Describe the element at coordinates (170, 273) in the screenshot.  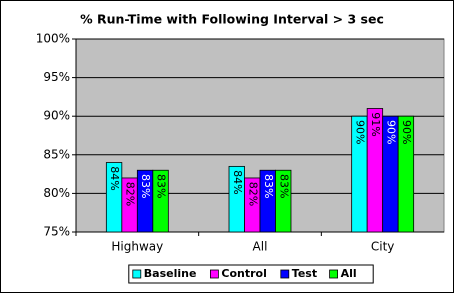
I see `legend-label: Baseline` at that location.